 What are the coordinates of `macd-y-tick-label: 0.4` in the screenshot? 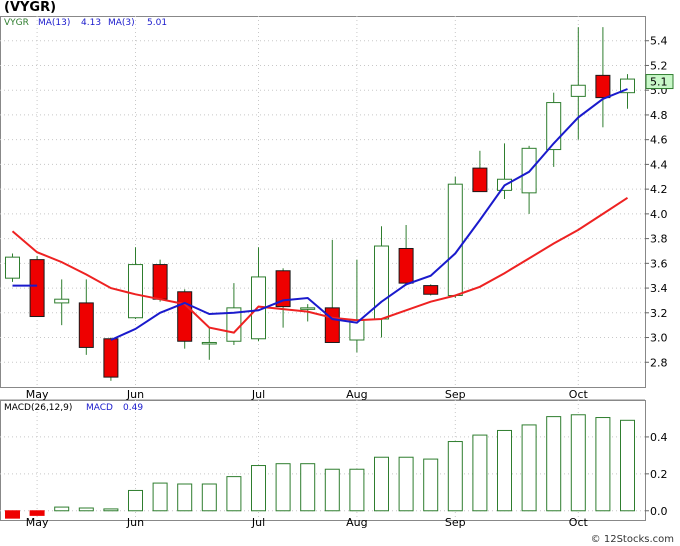 It's located at (659, 437).